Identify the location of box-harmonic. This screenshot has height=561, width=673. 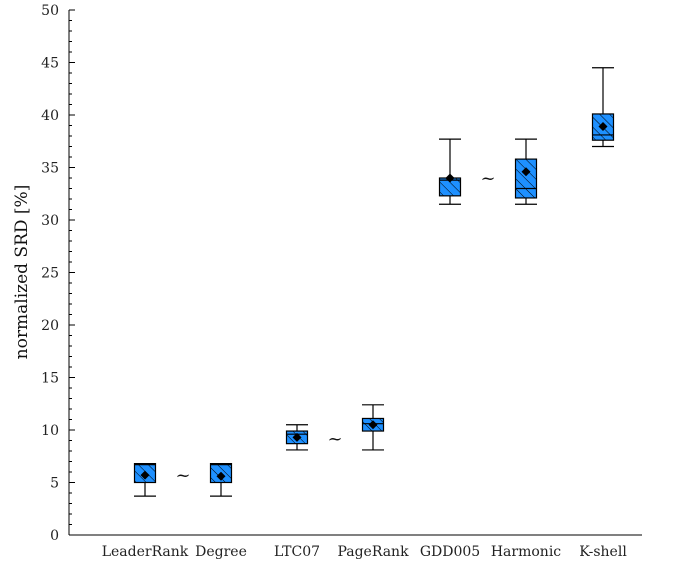
(526, 171).